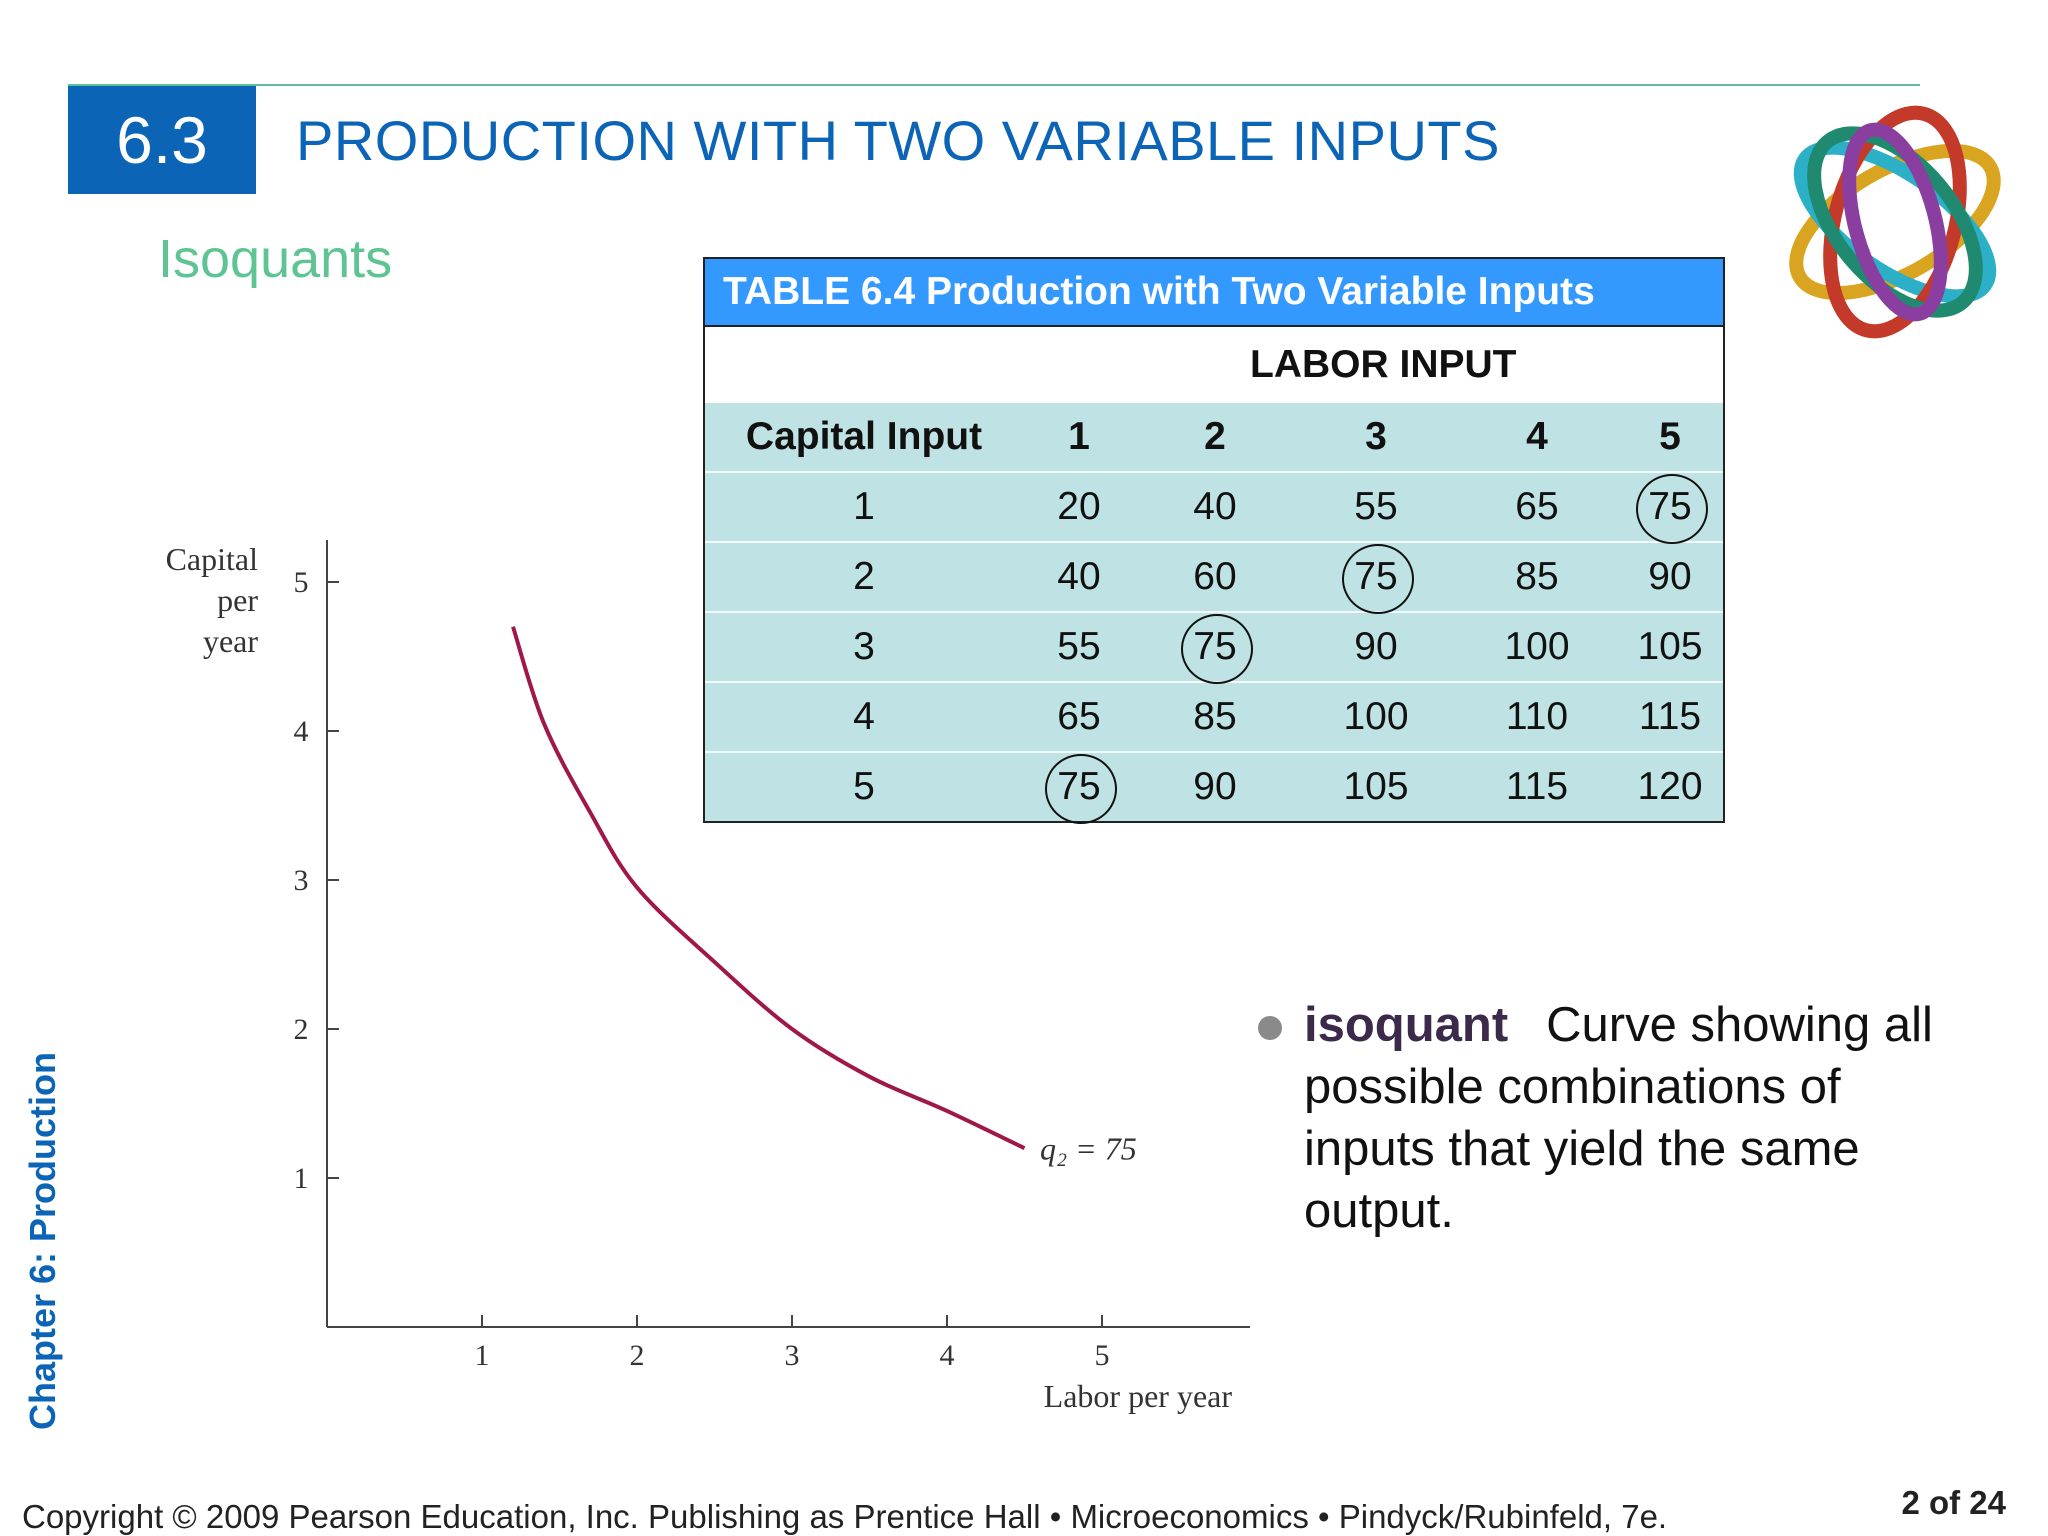 The image size is (2048, 1536). I want to click on page-title: PRODUCTION WITH TWO VARIABLE INPUTS, so click(898, 140).